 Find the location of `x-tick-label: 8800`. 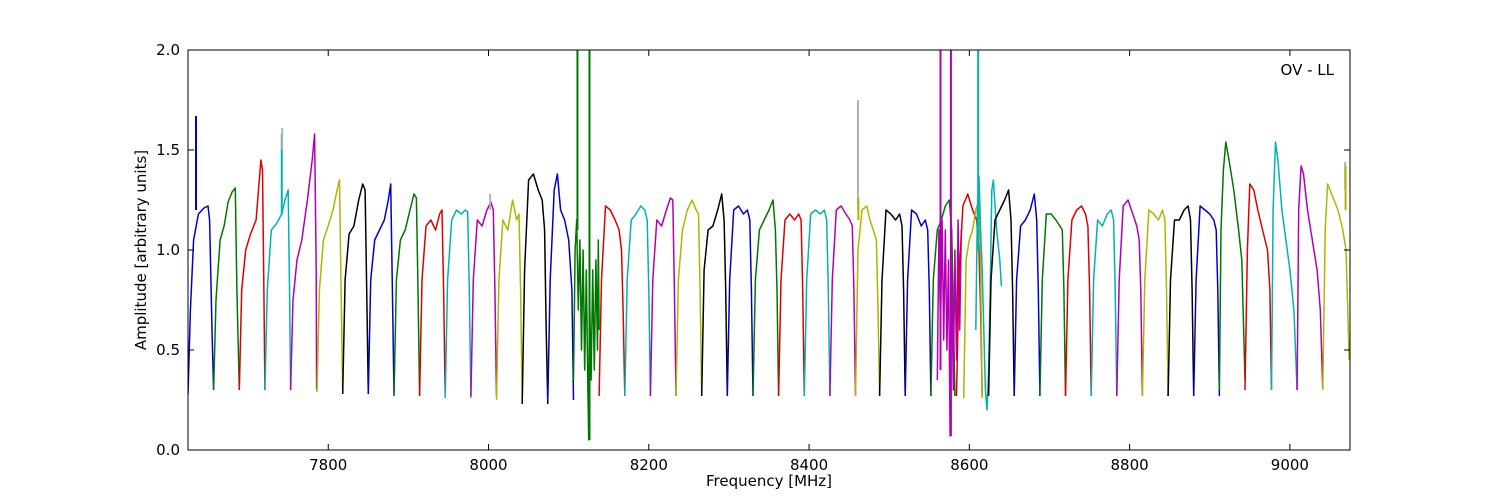

x-tick-label: 8800 is located at coordinates (1130, 465).